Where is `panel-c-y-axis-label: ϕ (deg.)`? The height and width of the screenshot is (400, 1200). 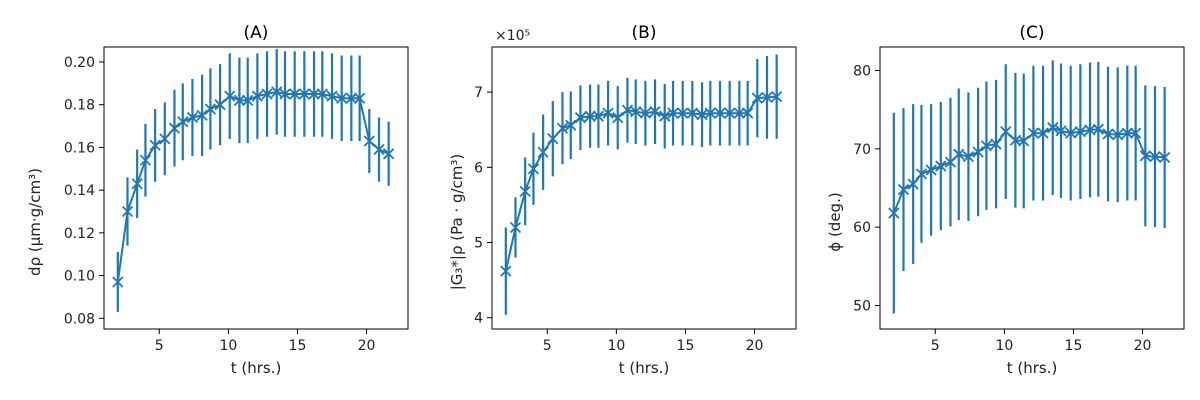 panel-c-y-axis-label: ϕ (deg.) is located at coordinates (835, 221).